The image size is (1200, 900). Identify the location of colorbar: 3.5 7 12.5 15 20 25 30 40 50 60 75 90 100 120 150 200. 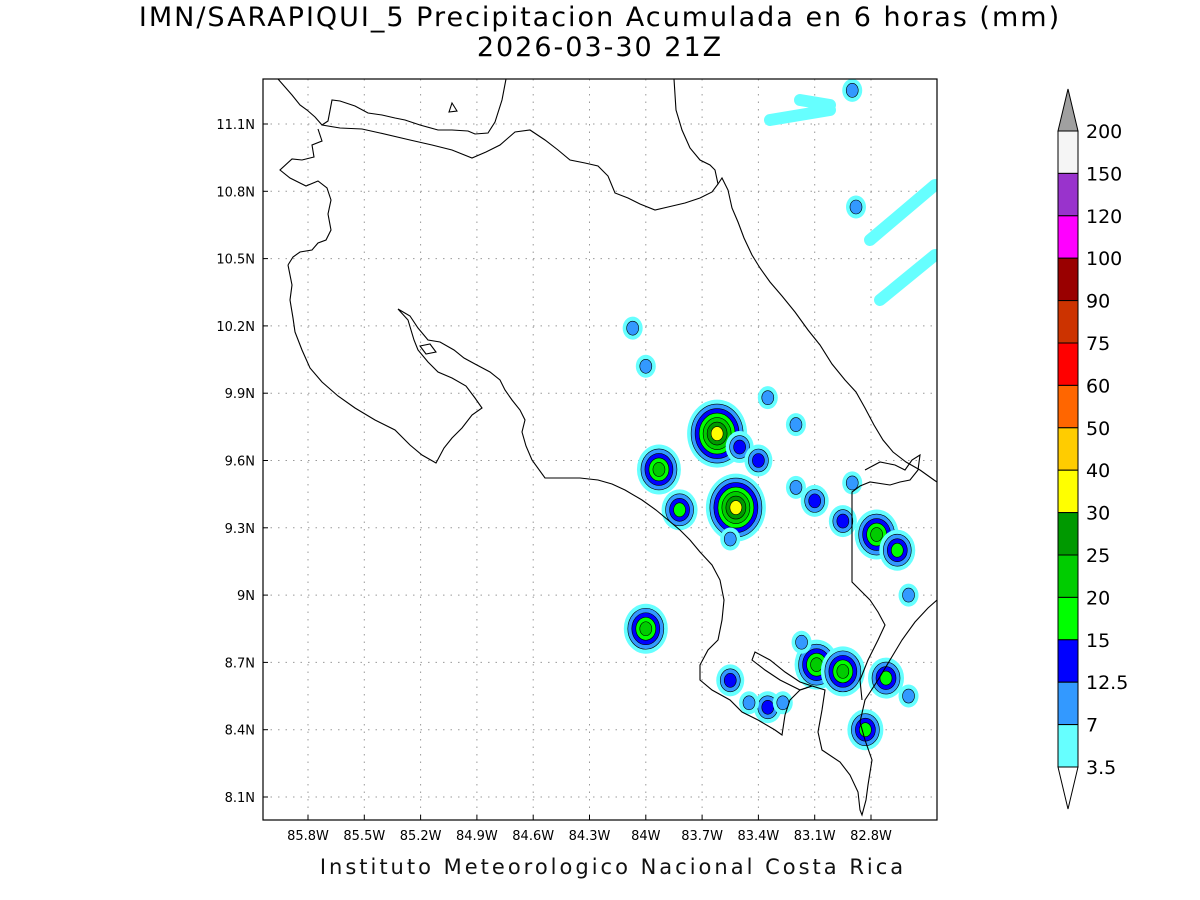
(1092, 449).